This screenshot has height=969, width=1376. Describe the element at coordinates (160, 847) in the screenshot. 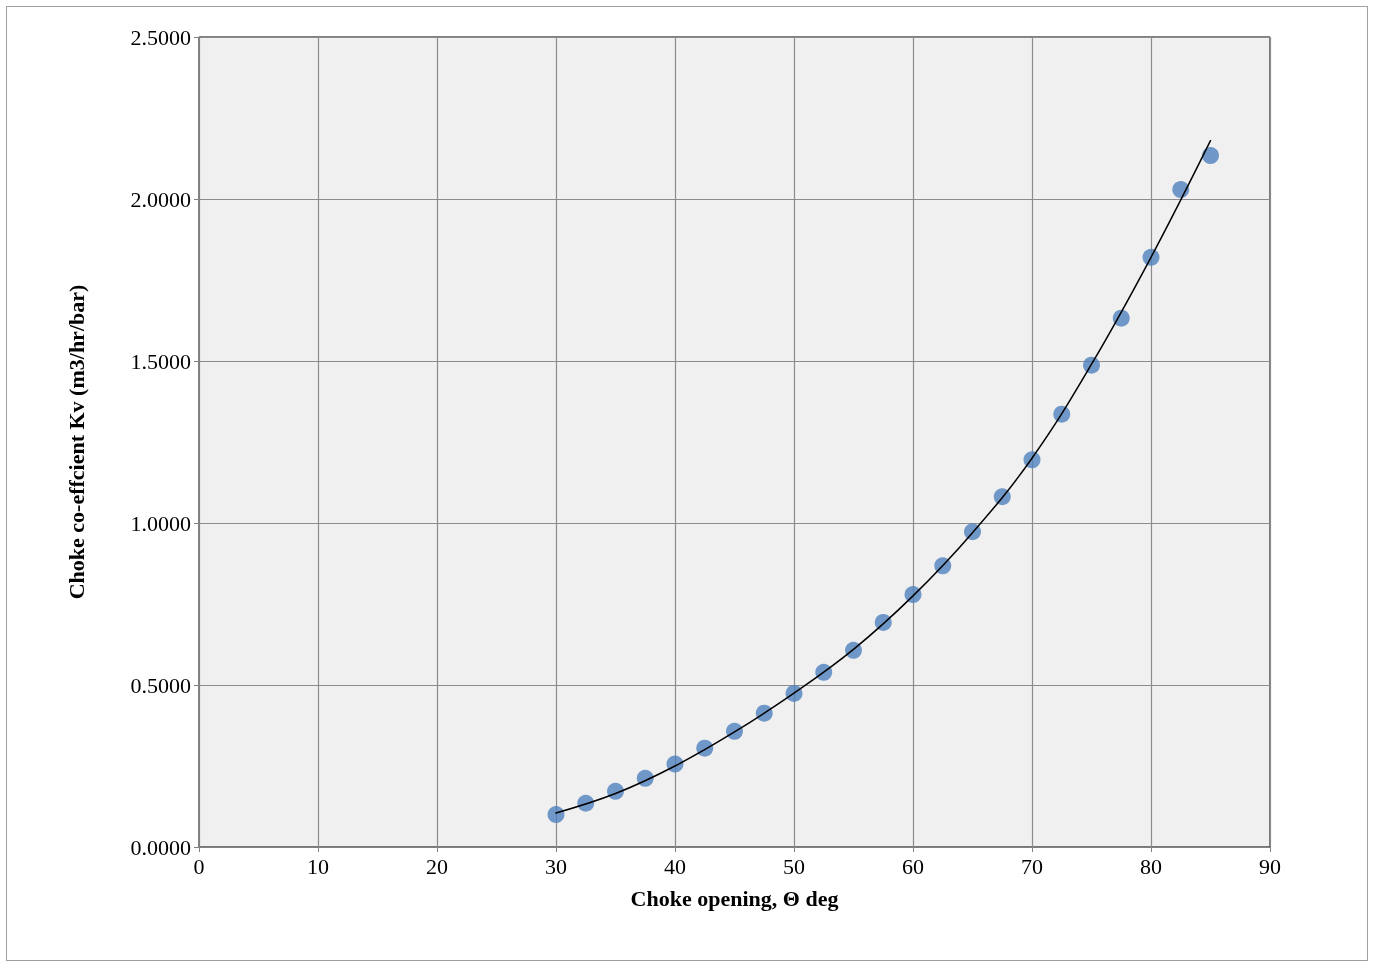

I see `y-tick-label: 0.0000` at that location.